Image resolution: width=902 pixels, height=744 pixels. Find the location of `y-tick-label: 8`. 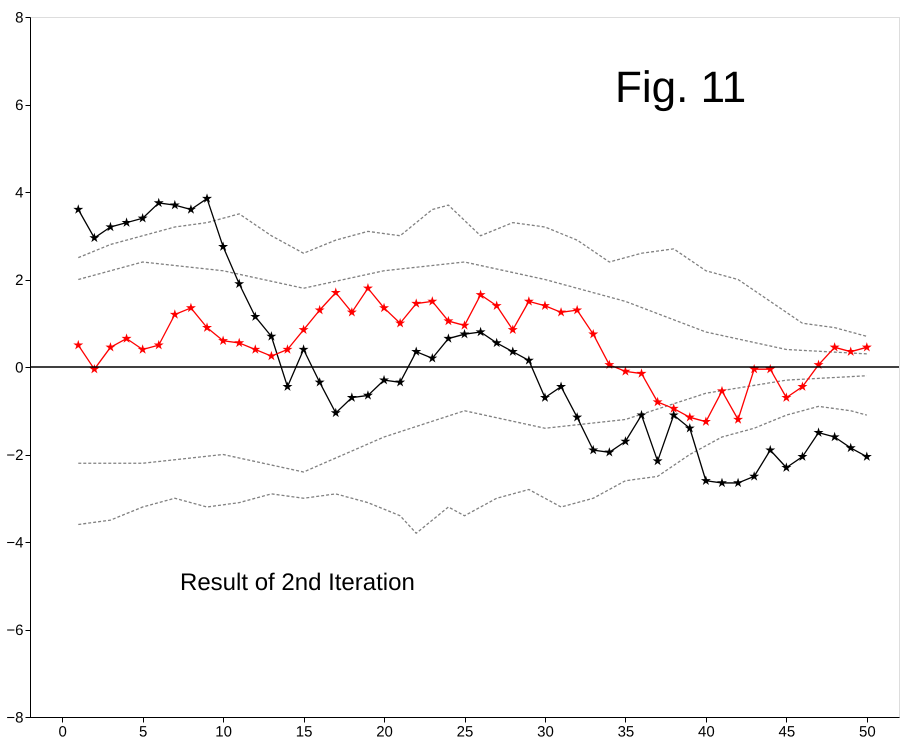

y-tick-label: 8 is located at coordinates (19, 18).